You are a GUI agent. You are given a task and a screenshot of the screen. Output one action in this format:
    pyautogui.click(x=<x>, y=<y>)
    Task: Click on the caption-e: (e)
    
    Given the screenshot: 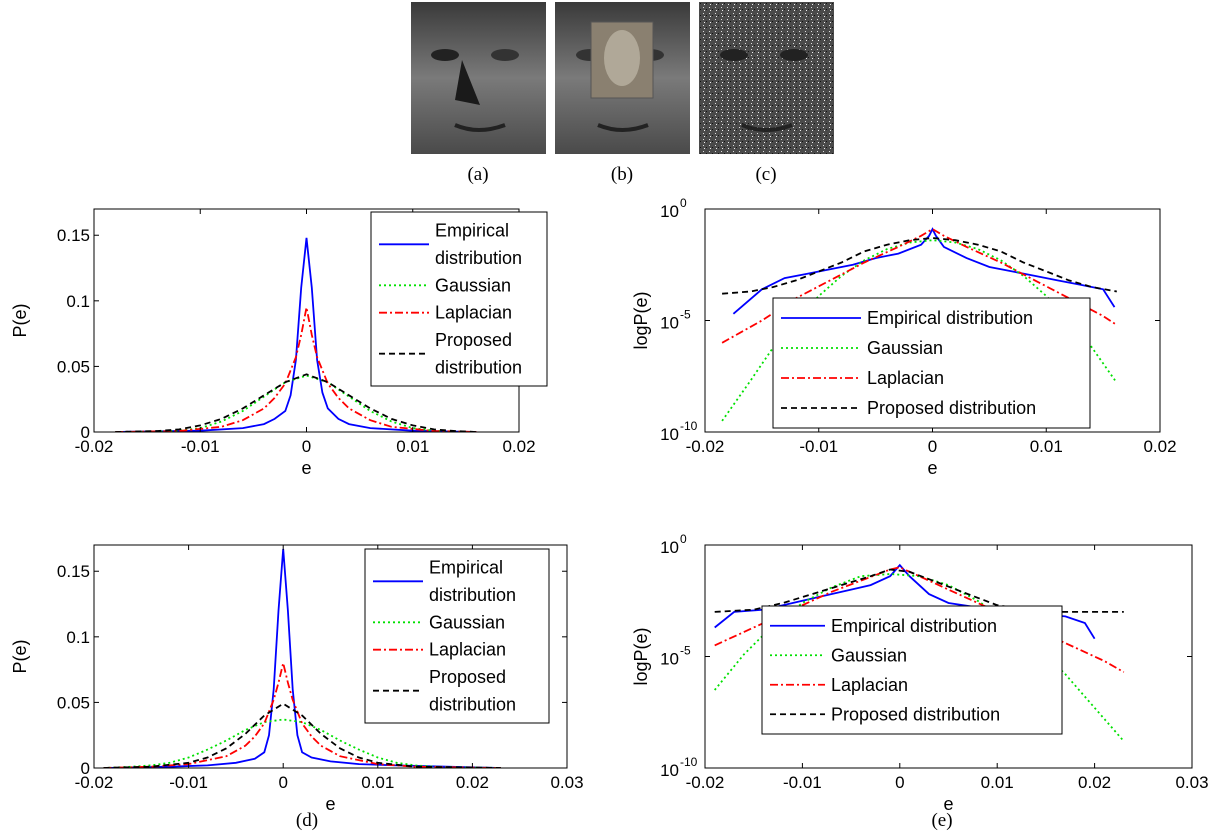 What is the action you would take?
    pyautogui.click(x=941, y=820)
    